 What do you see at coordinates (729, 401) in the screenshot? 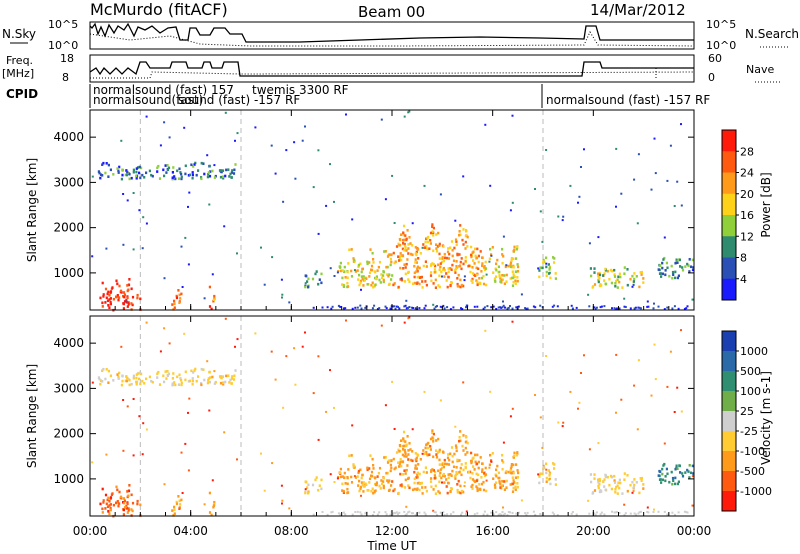
I see `velocity-colorbar-swatch` at bounding box center [729, 401].